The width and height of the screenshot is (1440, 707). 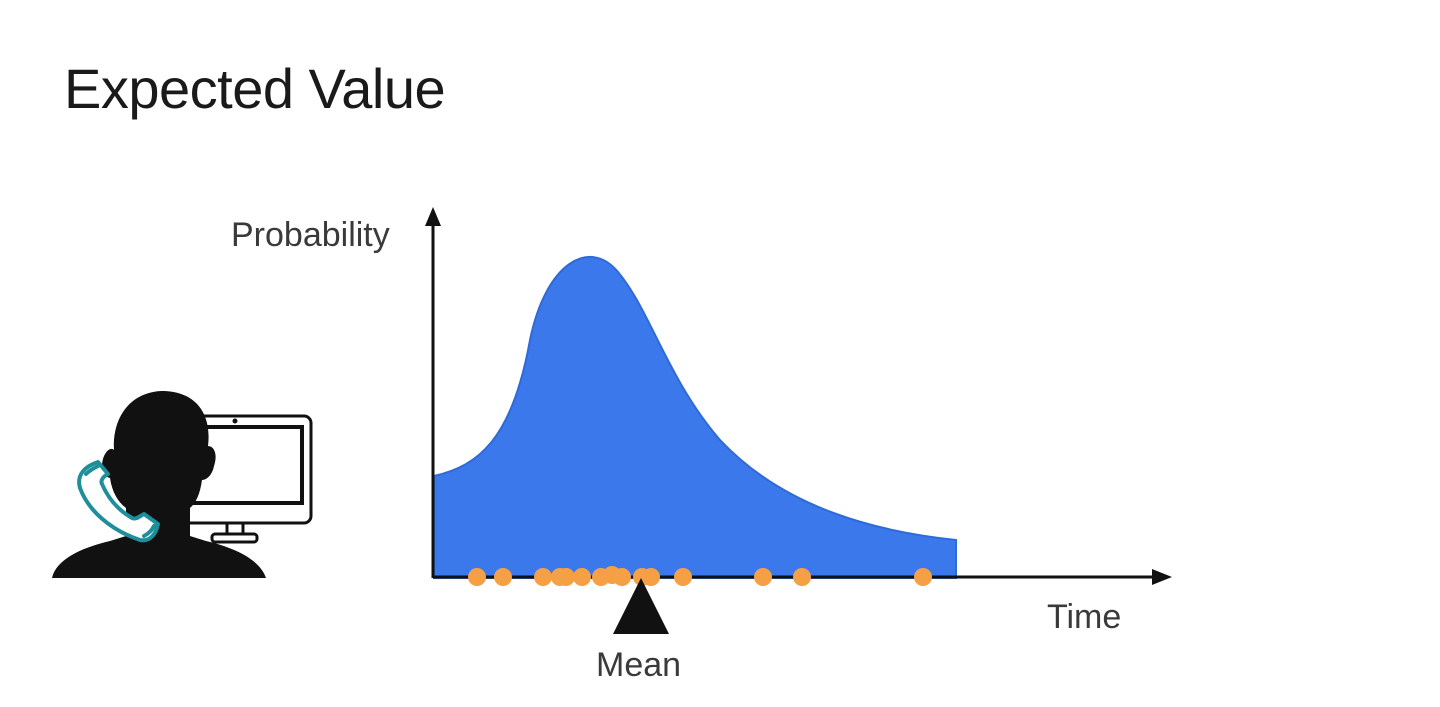 I want to click on sample-points, so click(x=700, y=576).